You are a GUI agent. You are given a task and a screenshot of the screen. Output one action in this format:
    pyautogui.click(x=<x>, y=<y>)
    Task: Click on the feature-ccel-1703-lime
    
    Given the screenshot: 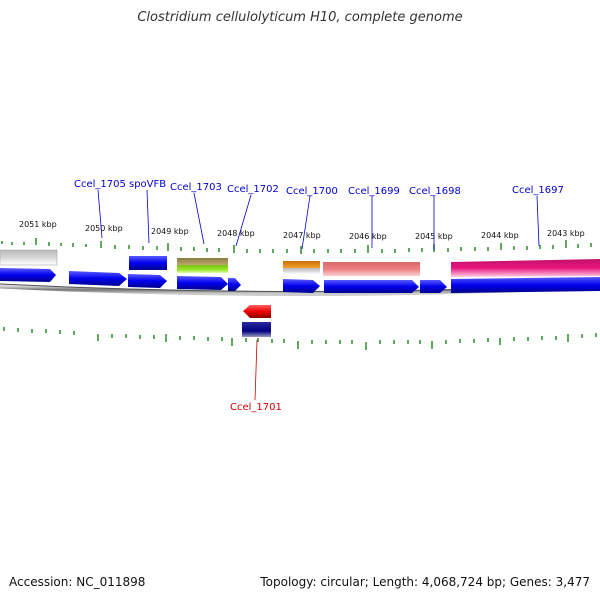 What is the action you would take?
    pyautogui.click(x=202, y=269)
    